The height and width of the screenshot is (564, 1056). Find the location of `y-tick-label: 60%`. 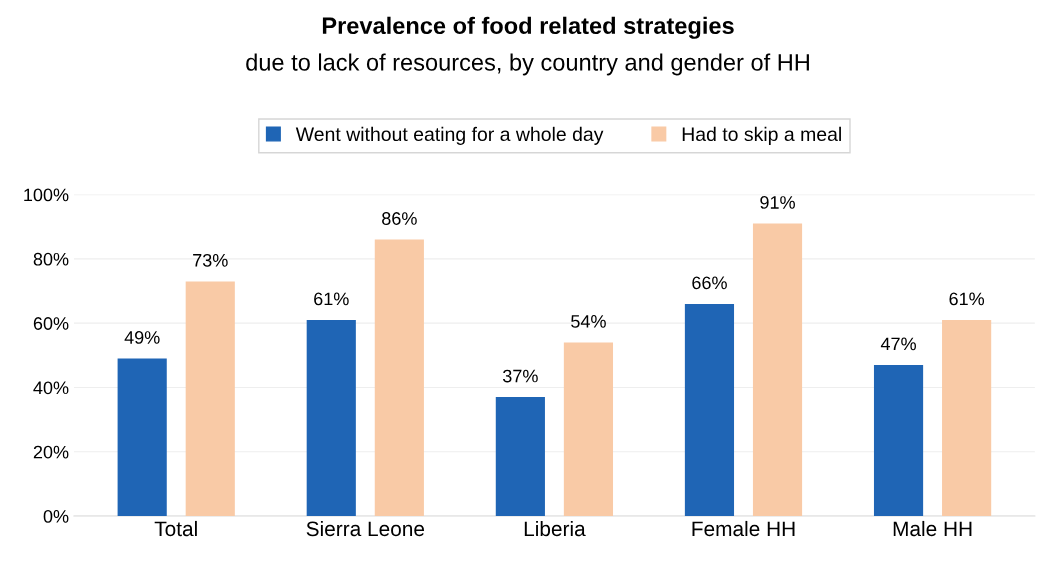

y-tick-label: 60% is located at coordinates (51, 323).